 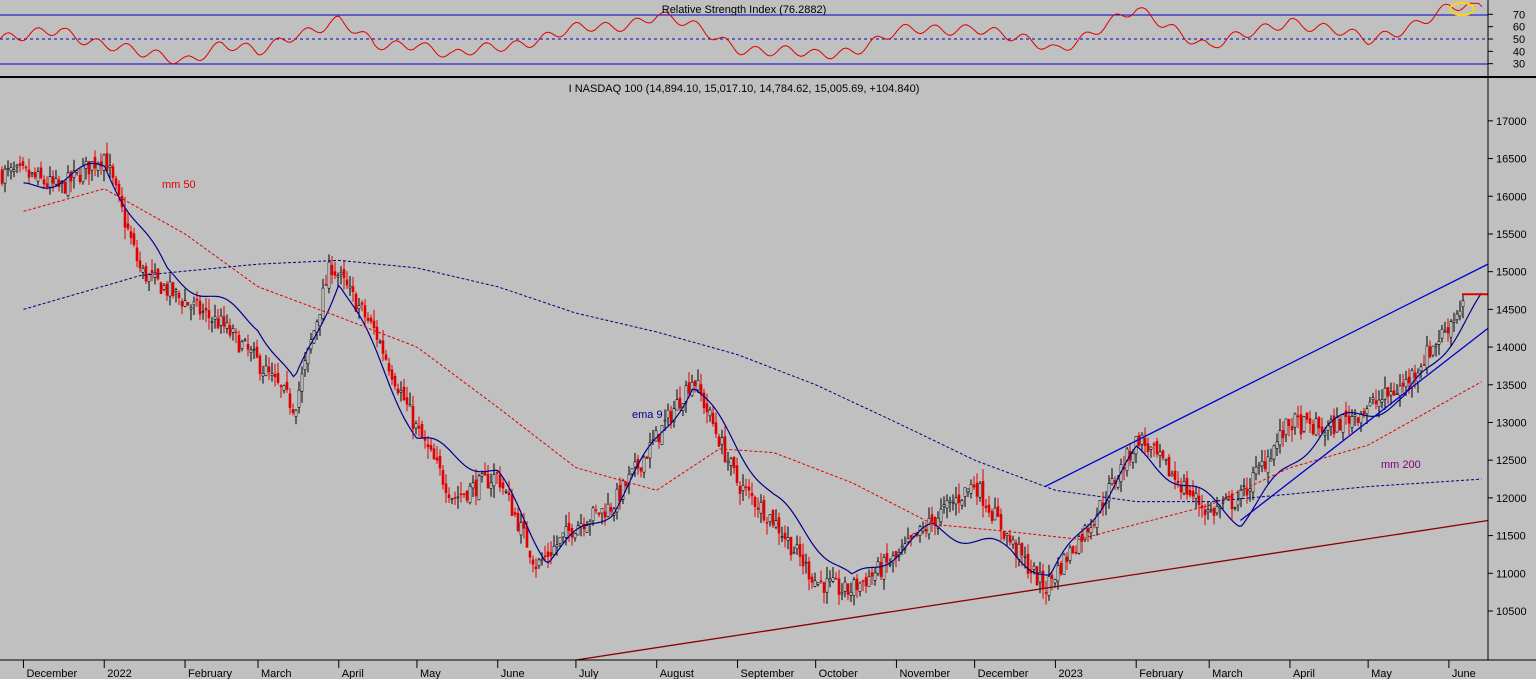 What do you see at coordinates (1227, 673) in the screenshot?
I see `x-tick-label: March` at bounding box center [1227, 673].